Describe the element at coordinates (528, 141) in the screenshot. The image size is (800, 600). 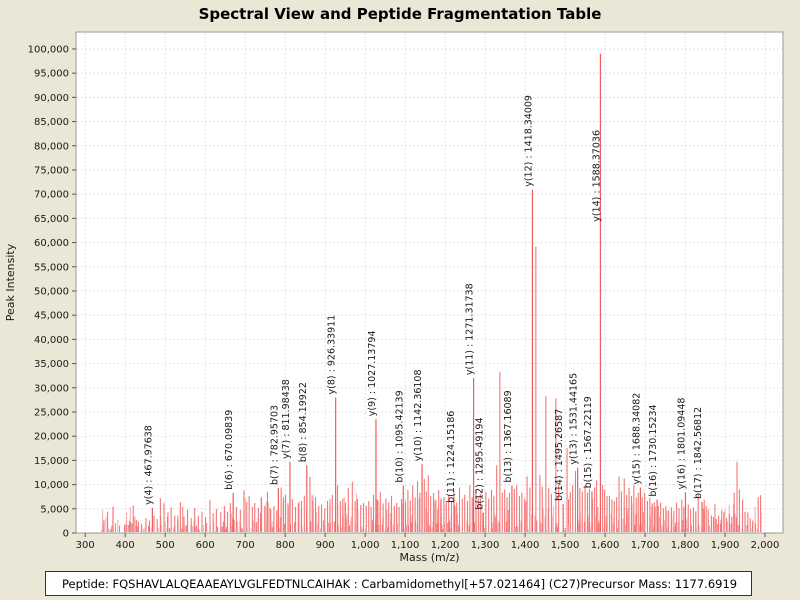
I see `peak-label-y(12): y(12) : 1418.34009` at that location.